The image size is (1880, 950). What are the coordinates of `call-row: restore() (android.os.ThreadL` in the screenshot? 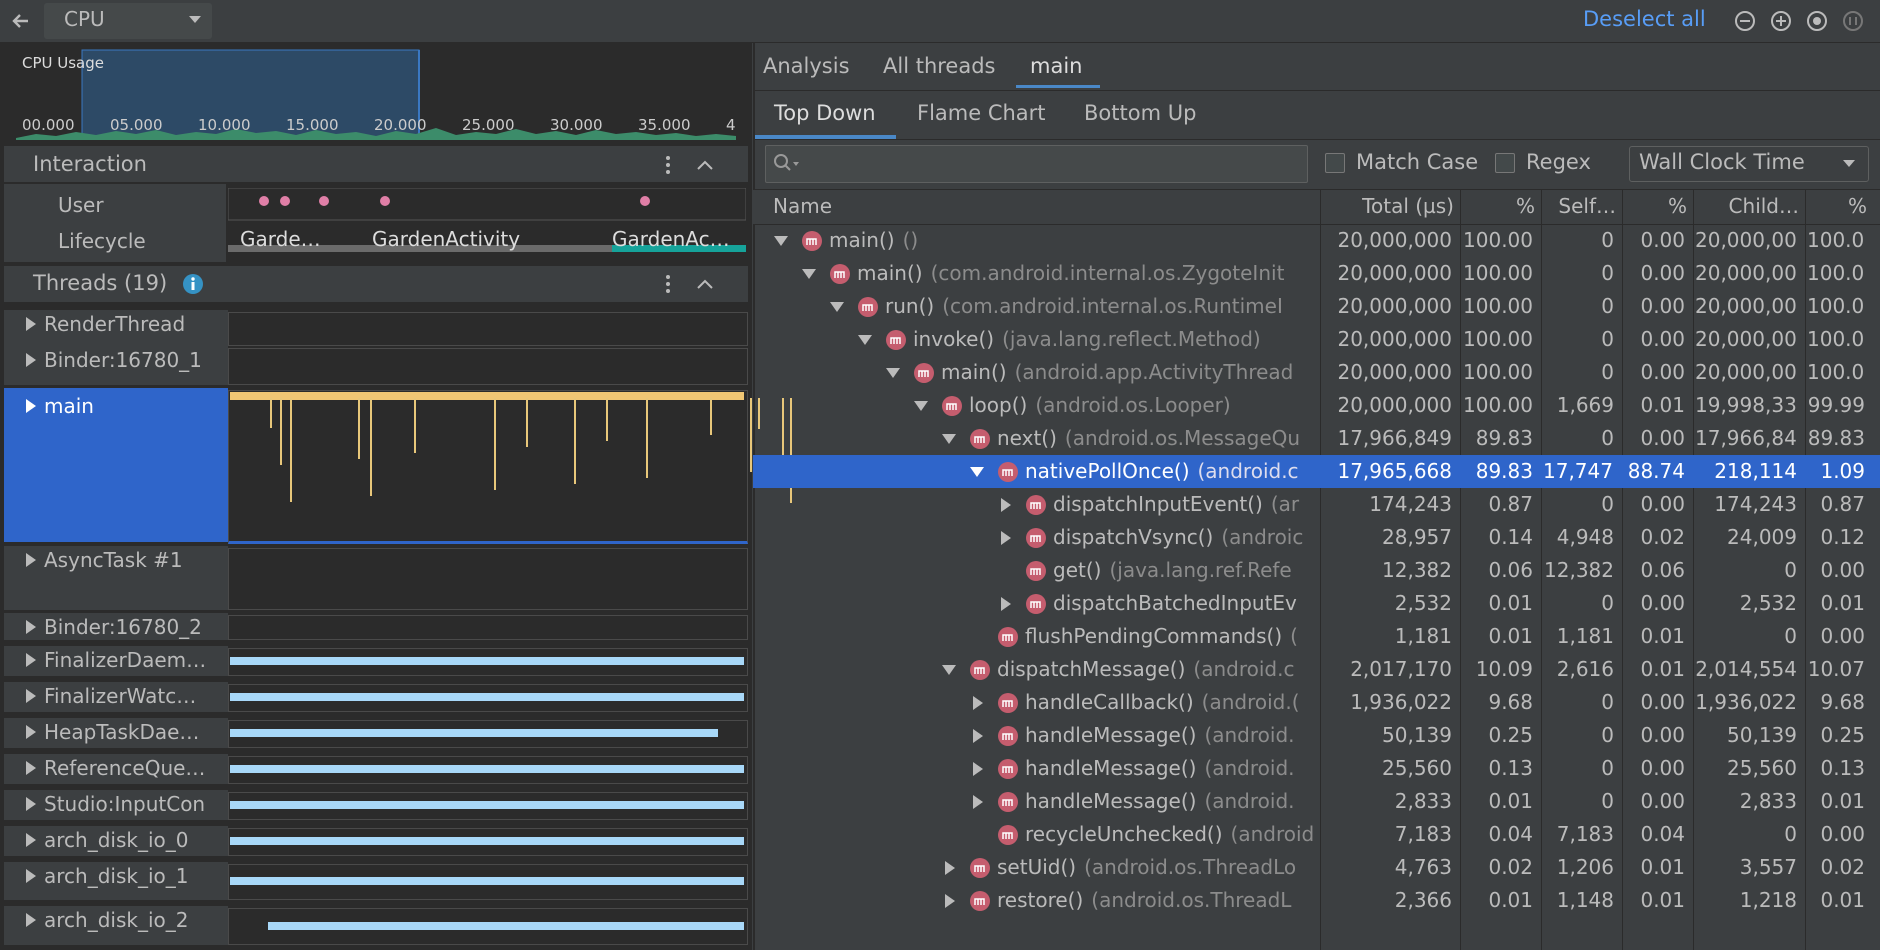 It's located at (1157, 900).